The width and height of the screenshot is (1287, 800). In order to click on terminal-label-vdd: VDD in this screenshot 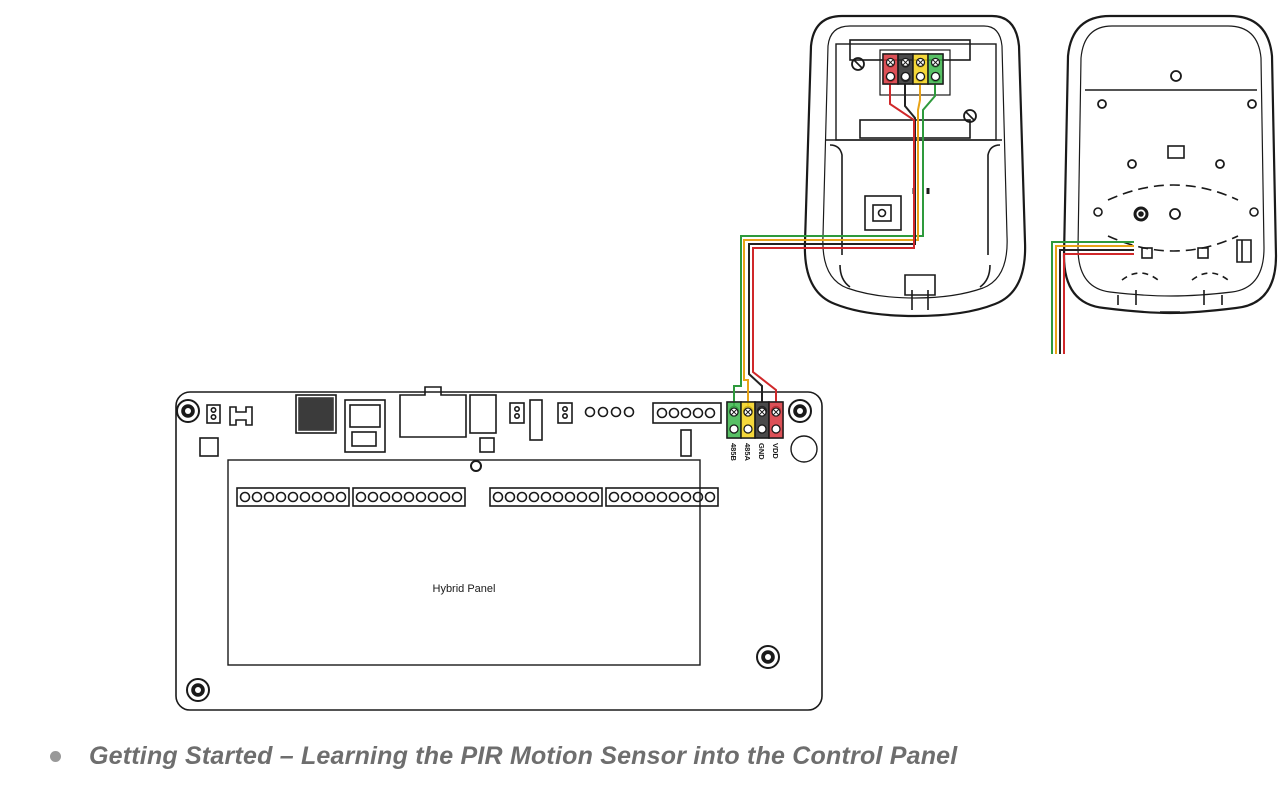, I will do `click(775, 451)`.